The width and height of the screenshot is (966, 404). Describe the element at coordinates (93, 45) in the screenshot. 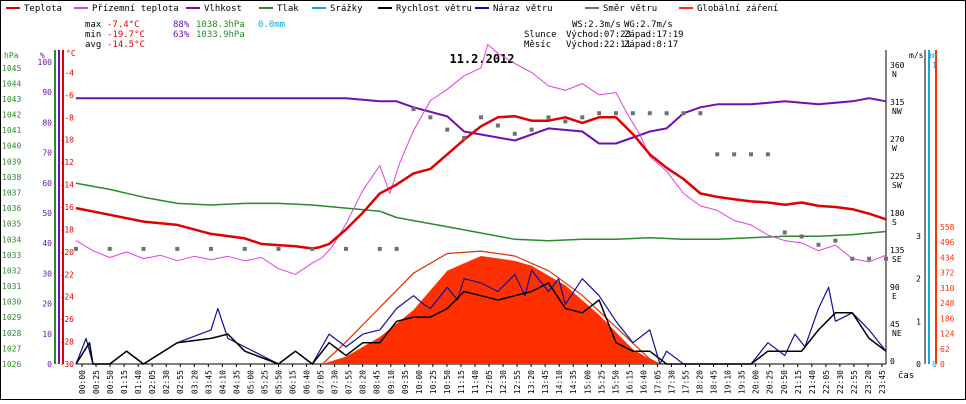

I see `stat-avg-label: avg` at that location.